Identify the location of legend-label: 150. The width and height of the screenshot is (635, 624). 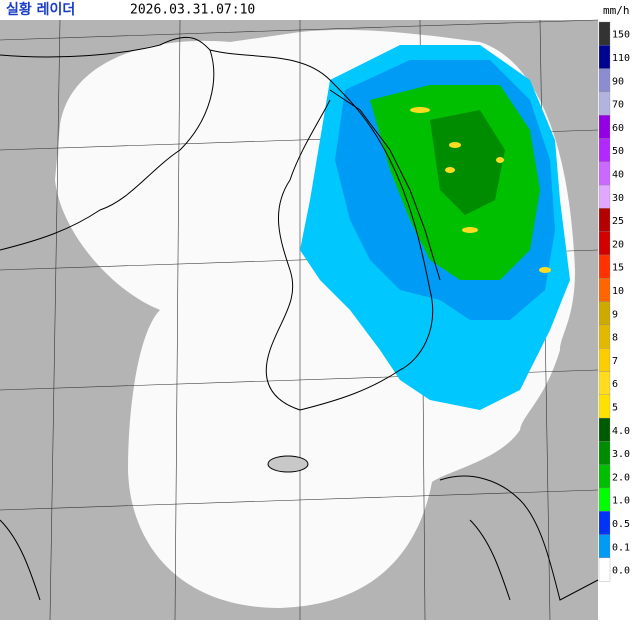
(621, 35).